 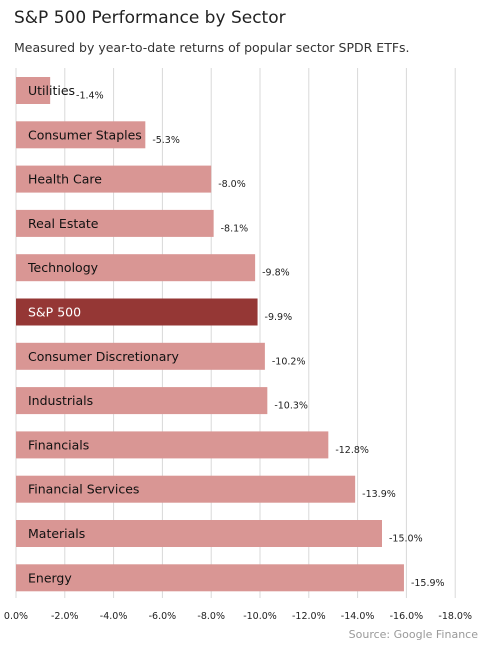 I want to click on x-tick-label: -8.0%, so click(x=211, y=616).